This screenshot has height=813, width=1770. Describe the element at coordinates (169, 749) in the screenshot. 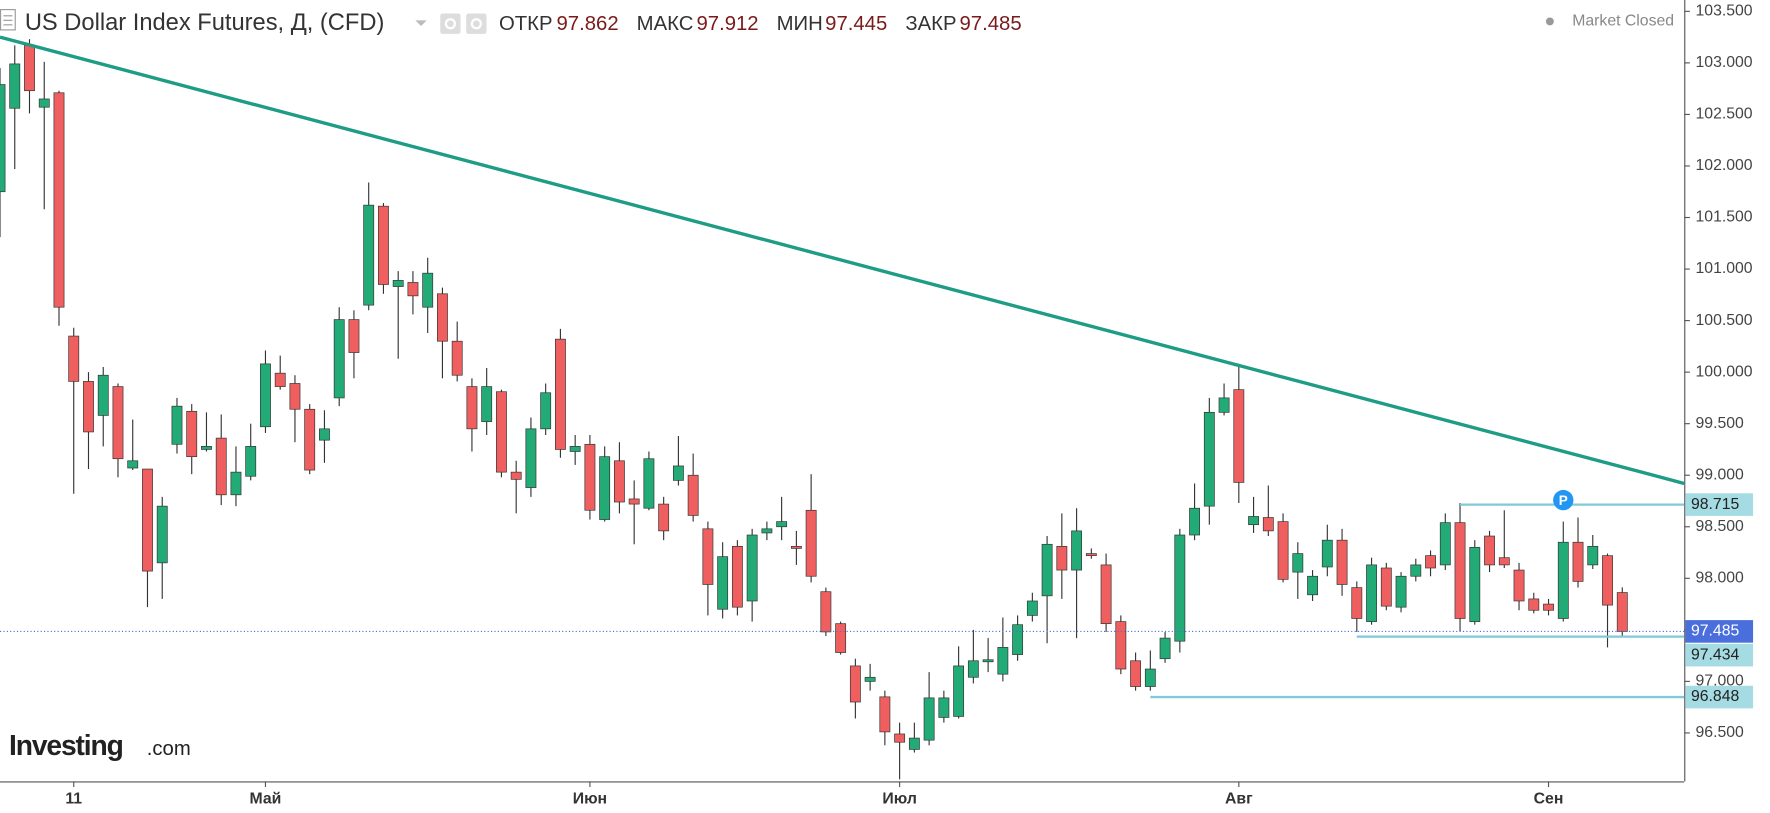

I see `watermark-suffix: .com` at that location.